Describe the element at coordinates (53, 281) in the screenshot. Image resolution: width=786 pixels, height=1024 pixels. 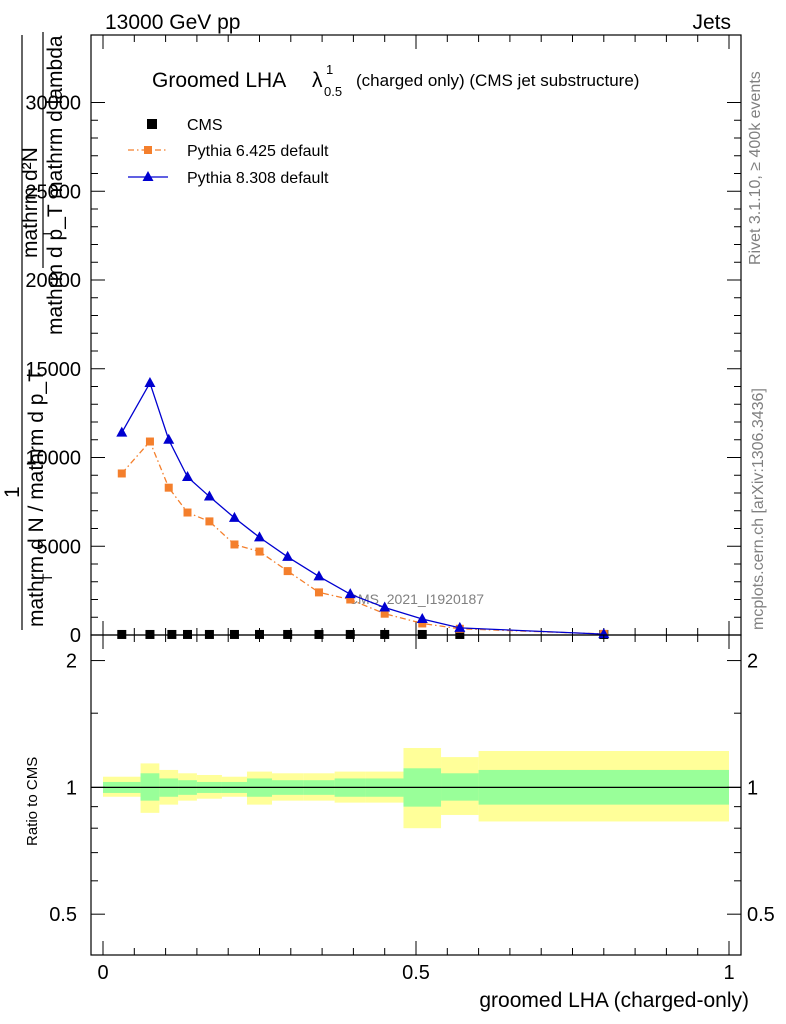
I see `main-y-tick-label: 20000` at that location.